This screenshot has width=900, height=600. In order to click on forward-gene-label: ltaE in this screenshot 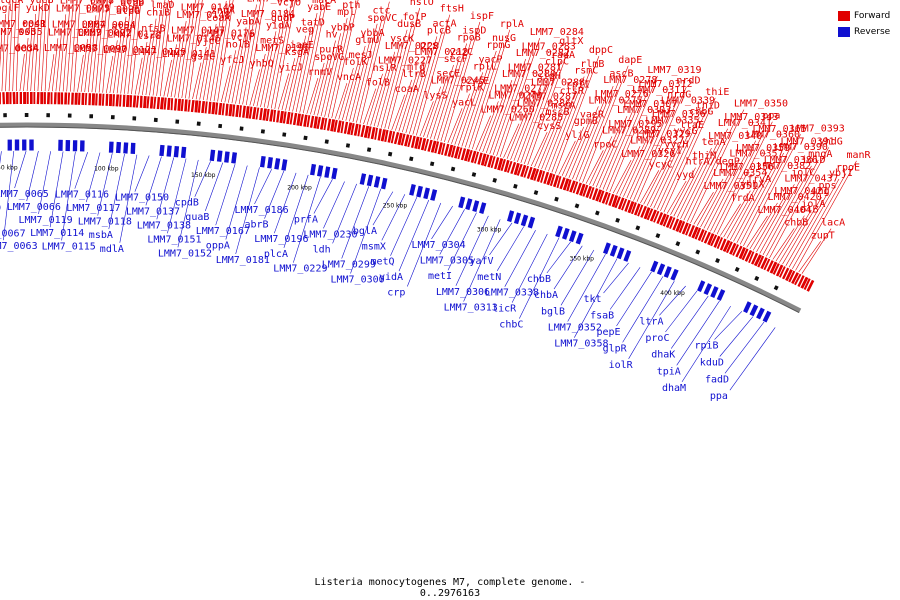, I will do `click(692, 125)`.